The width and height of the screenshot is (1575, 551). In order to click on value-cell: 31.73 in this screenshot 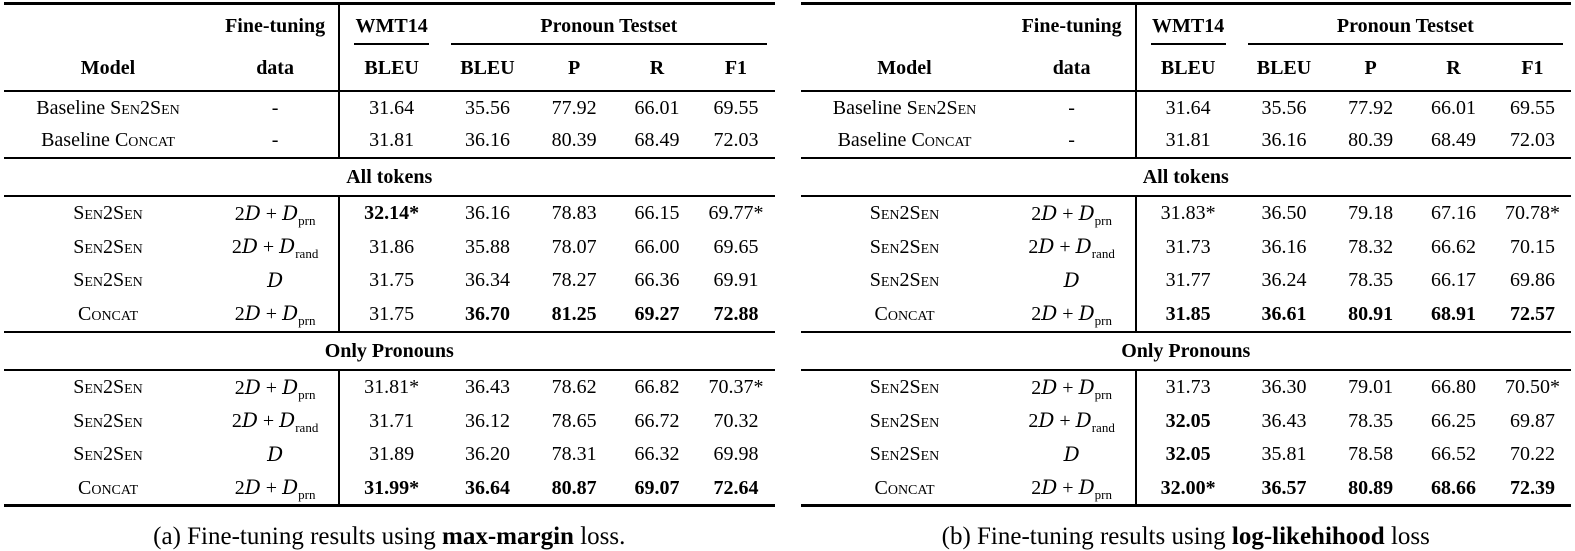, I will do `click(1187, 247)`.